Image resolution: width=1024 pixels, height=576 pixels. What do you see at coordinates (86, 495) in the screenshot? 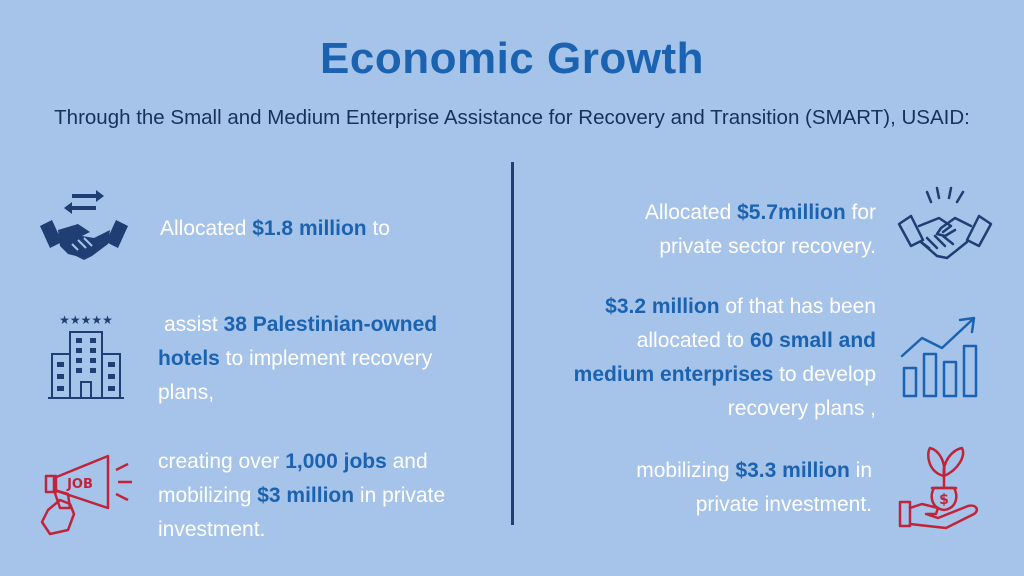
I see `job-megaphone-icon: JOB` at bounding box center [86, 495].